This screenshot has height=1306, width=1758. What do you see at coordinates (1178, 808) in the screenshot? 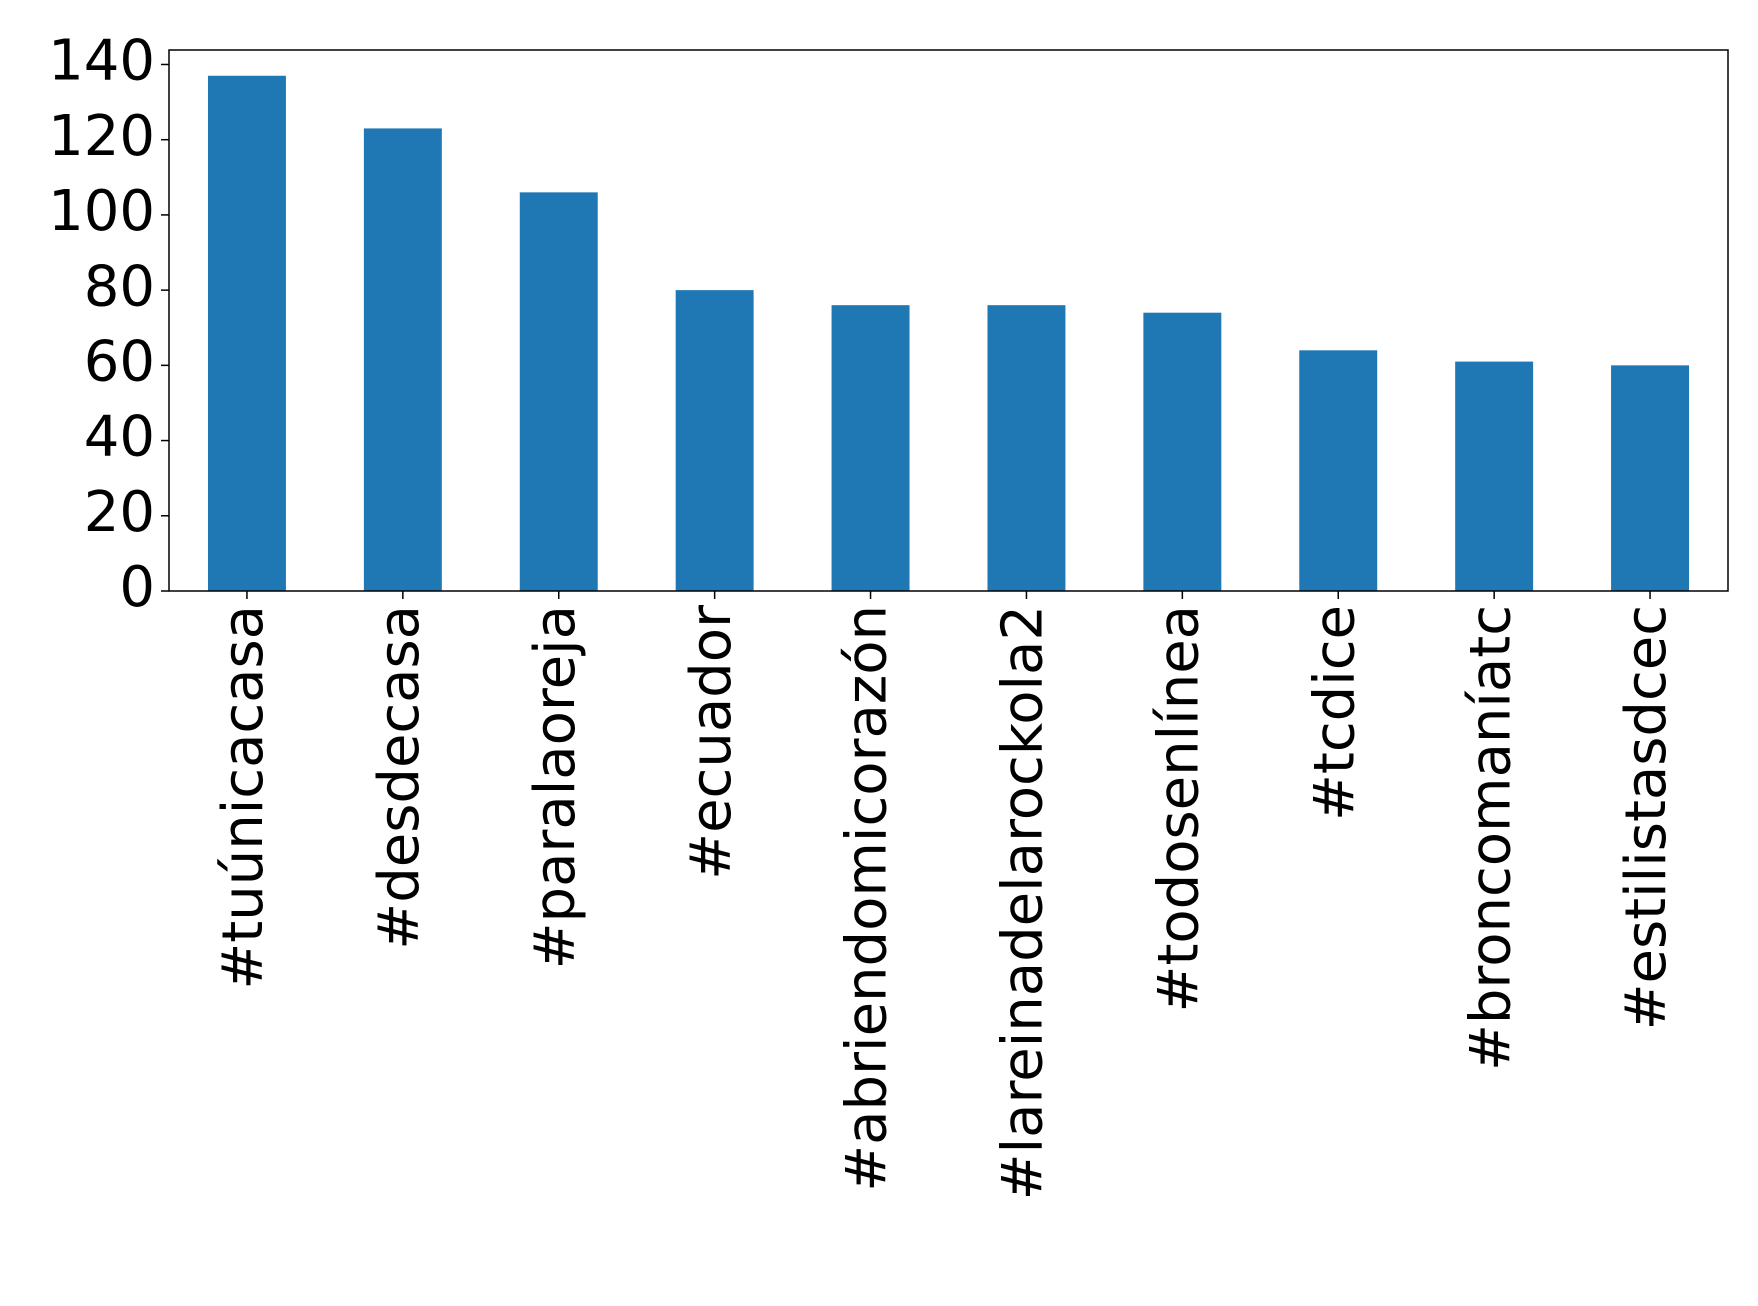
I see `x-tick-label: #todosenlínea` at bounding box center [1178, 808].